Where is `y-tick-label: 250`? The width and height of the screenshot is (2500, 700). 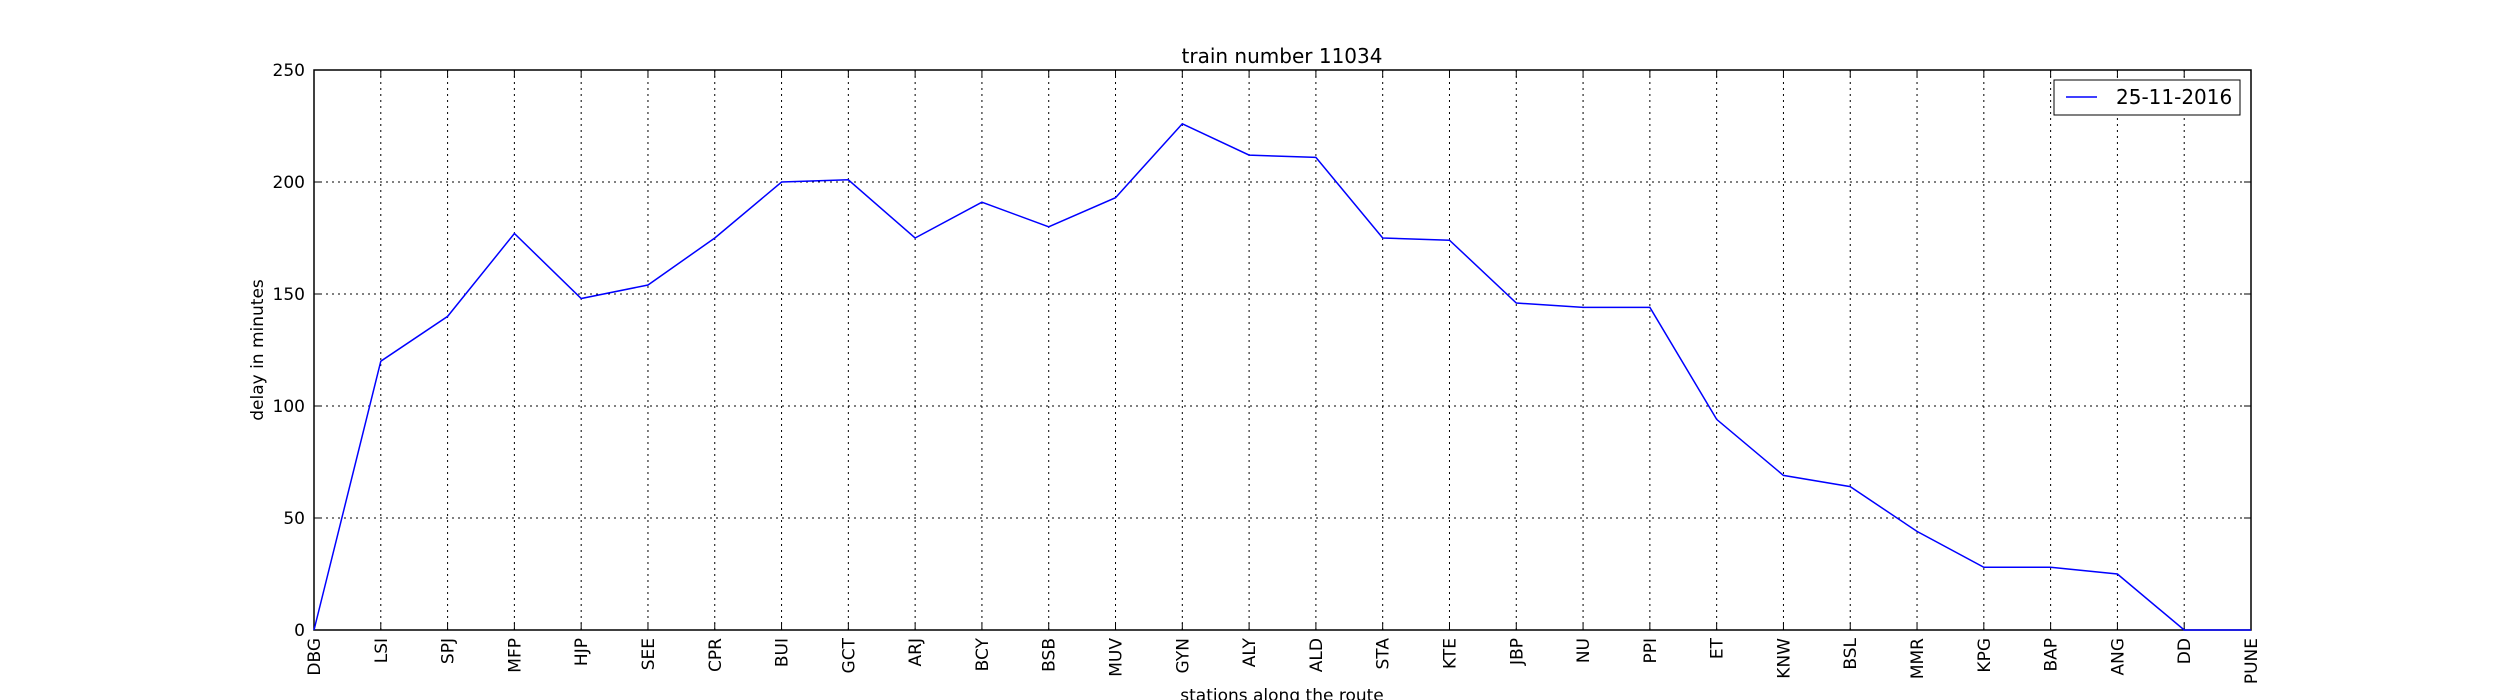
y-tick-label: 250 is located at coordinates (289, 71).